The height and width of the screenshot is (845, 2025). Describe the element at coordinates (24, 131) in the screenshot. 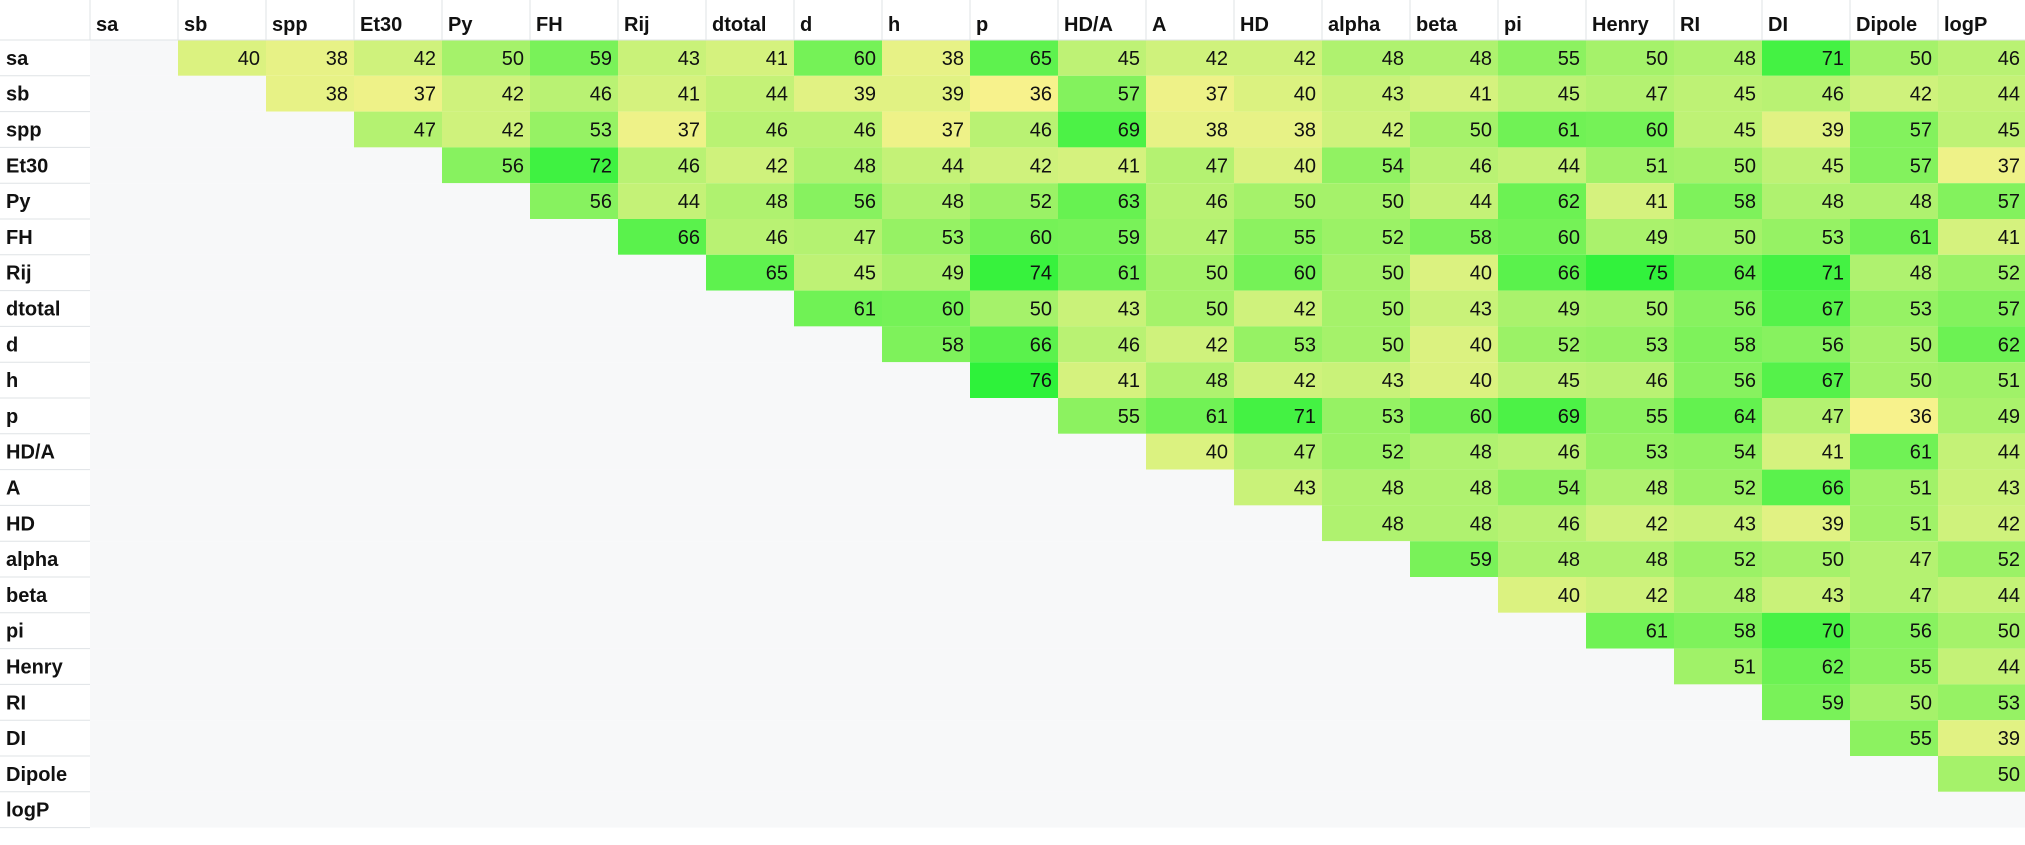

I see `row-label: spp` at that location.